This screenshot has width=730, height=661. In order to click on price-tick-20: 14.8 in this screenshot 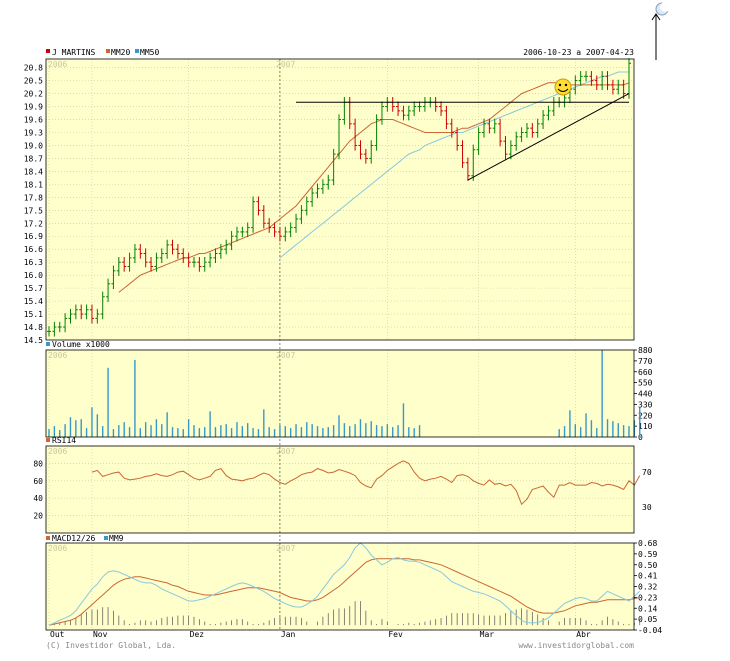, I will do `click(33, 327)`.